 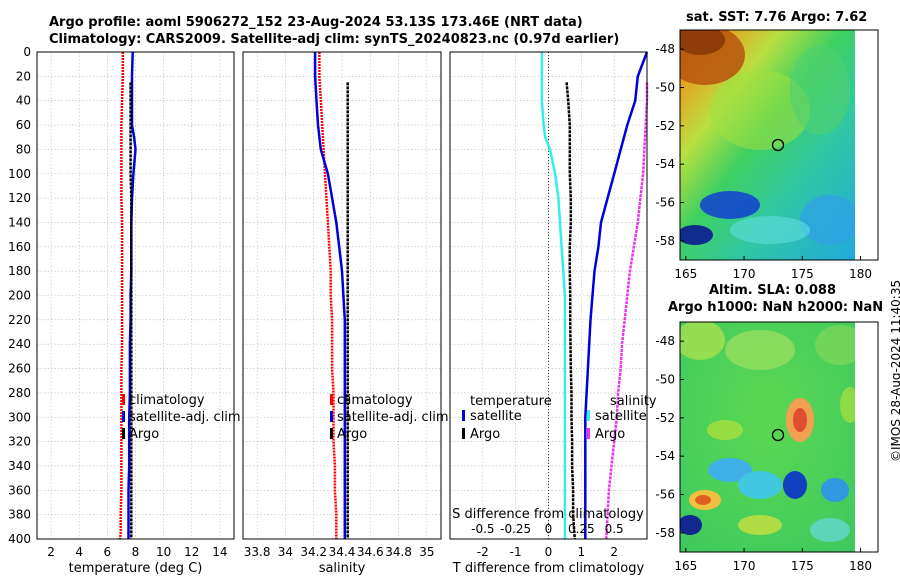 What do you see at coordinates (398, 552) in the screenshot?
I see `x-tick-label: 34.8` at bounding box center [398, 552].